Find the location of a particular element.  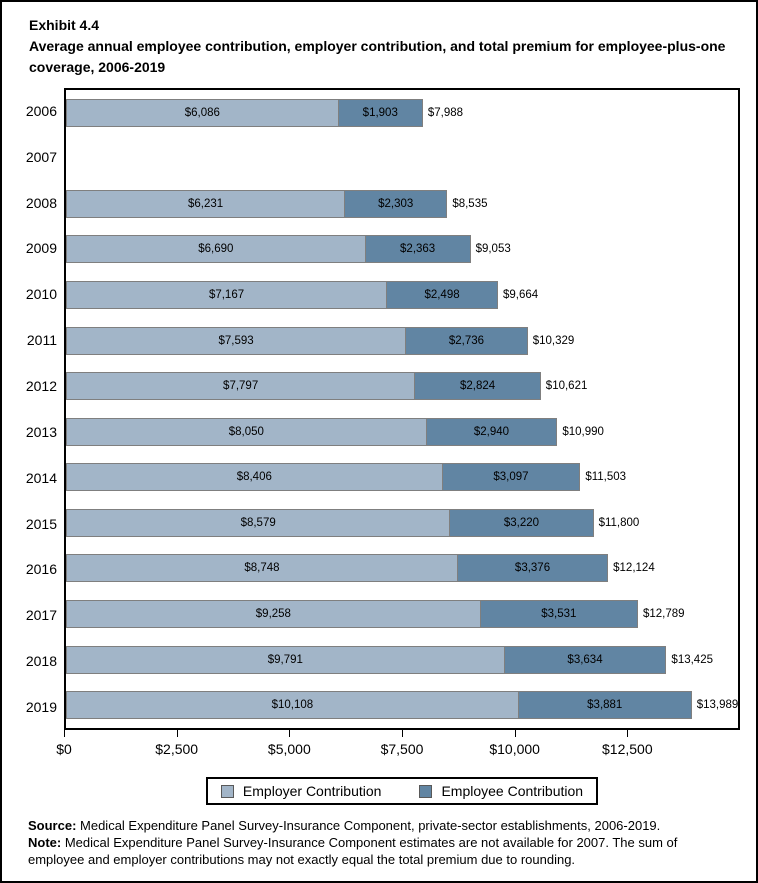

bar-row: $9,258 $3,531 $12,789 is located at coordinates (402, 614).